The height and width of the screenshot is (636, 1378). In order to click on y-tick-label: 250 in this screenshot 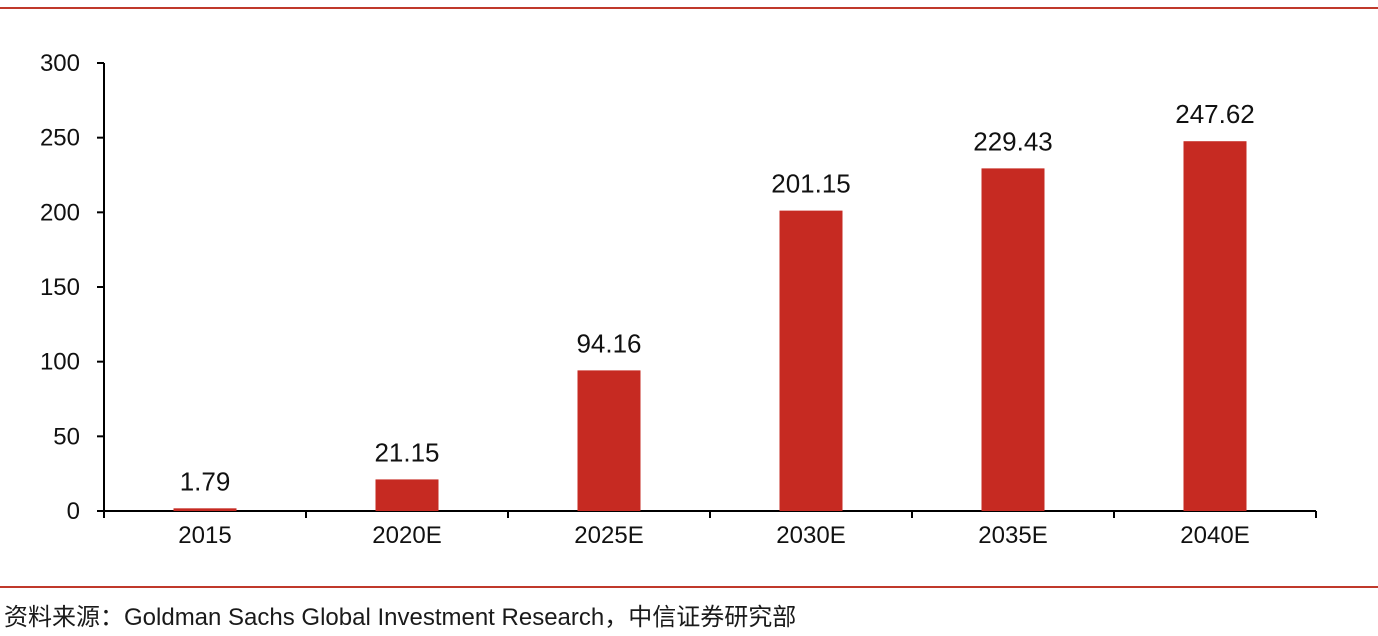, I will do `click(60, 138)`.